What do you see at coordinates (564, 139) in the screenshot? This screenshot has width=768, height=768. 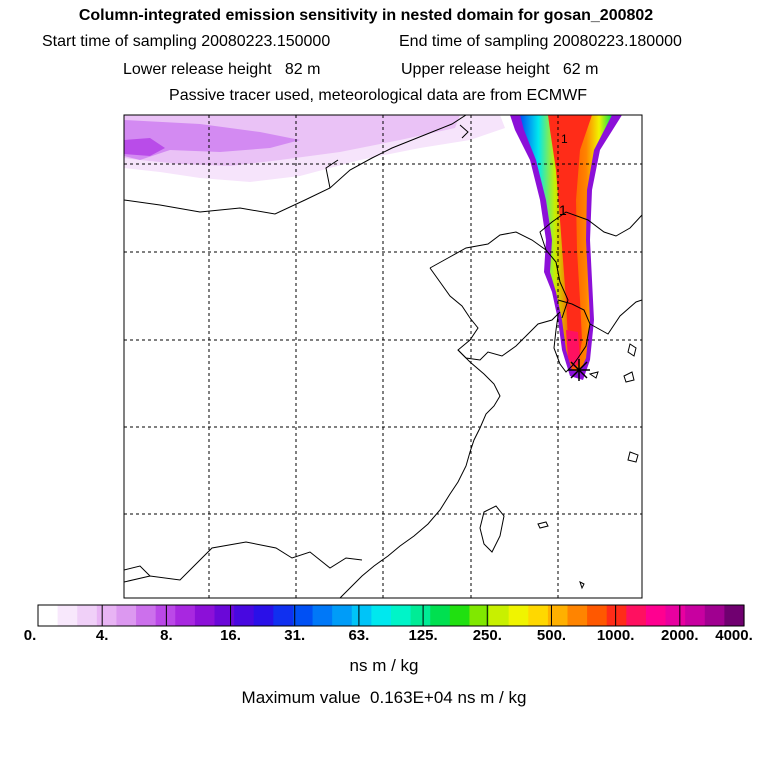 I see `plume-marker-1: 1` at bounding box center [564, 139].